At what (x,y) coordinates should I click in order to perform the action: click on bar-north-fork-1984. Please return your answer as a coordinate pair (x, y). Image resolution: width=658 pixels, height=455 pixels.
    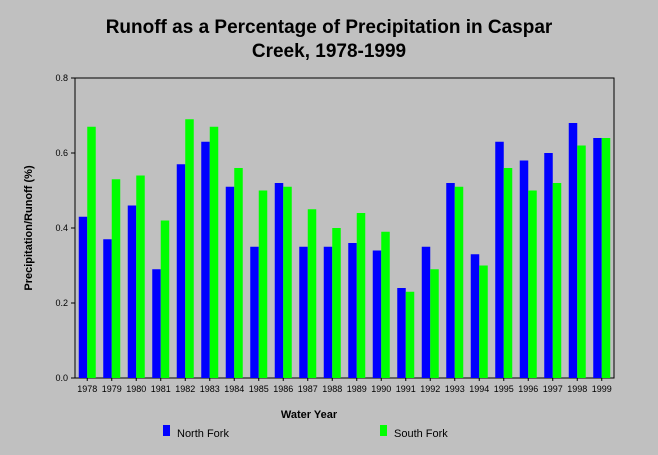
    Looking at the image, I should click on (230, 282).